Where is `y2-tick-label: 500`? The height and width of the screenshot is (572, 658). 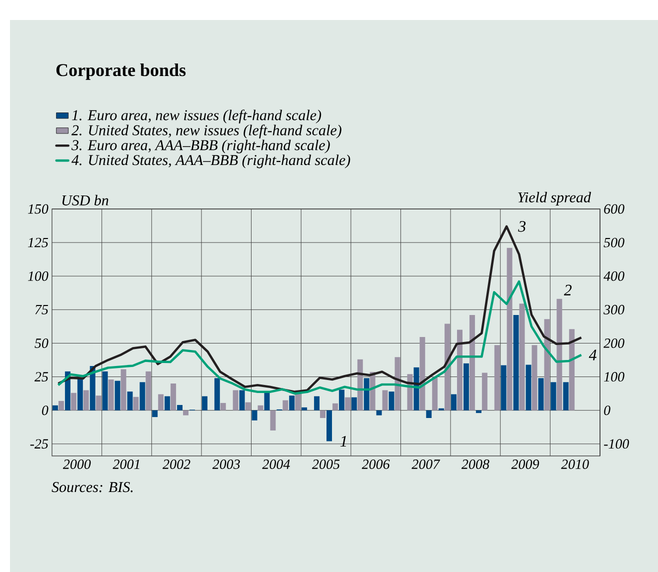 y2-tick-label: 500 is located at coordinates (614, 243).